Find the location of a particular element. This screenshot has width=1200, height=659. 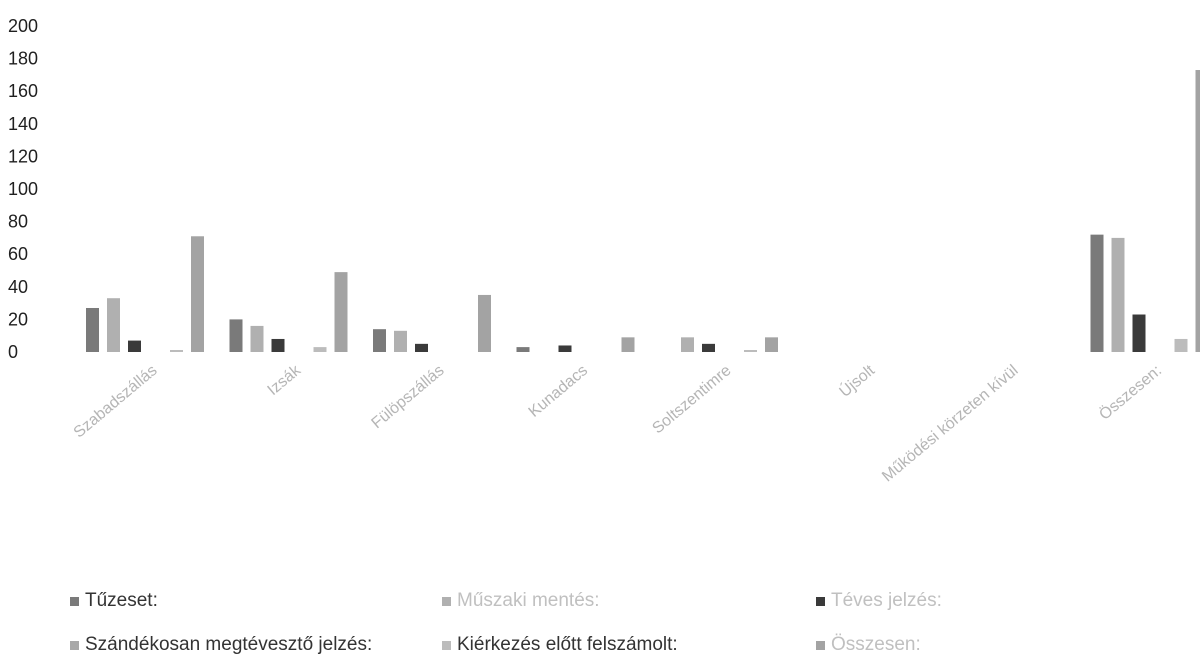

y-tick-label: 140 is located at coordinates (23, 124).